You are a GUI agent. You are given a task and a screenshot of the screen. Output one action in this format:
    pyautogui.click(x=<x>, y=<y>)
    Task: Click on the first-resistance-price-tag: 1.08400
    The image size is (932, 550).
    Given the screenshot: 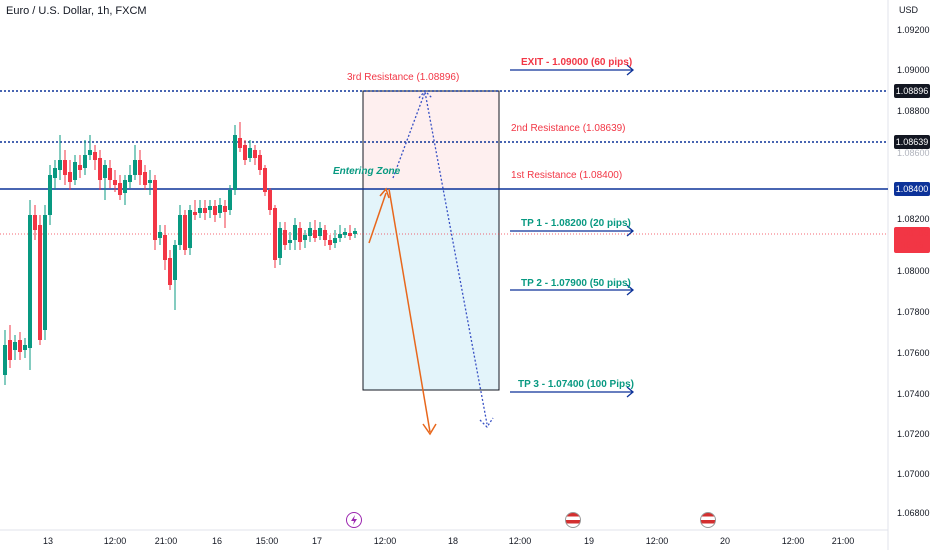 What is the action you would take?
    pyautogui.click(x=912, y=189)
    